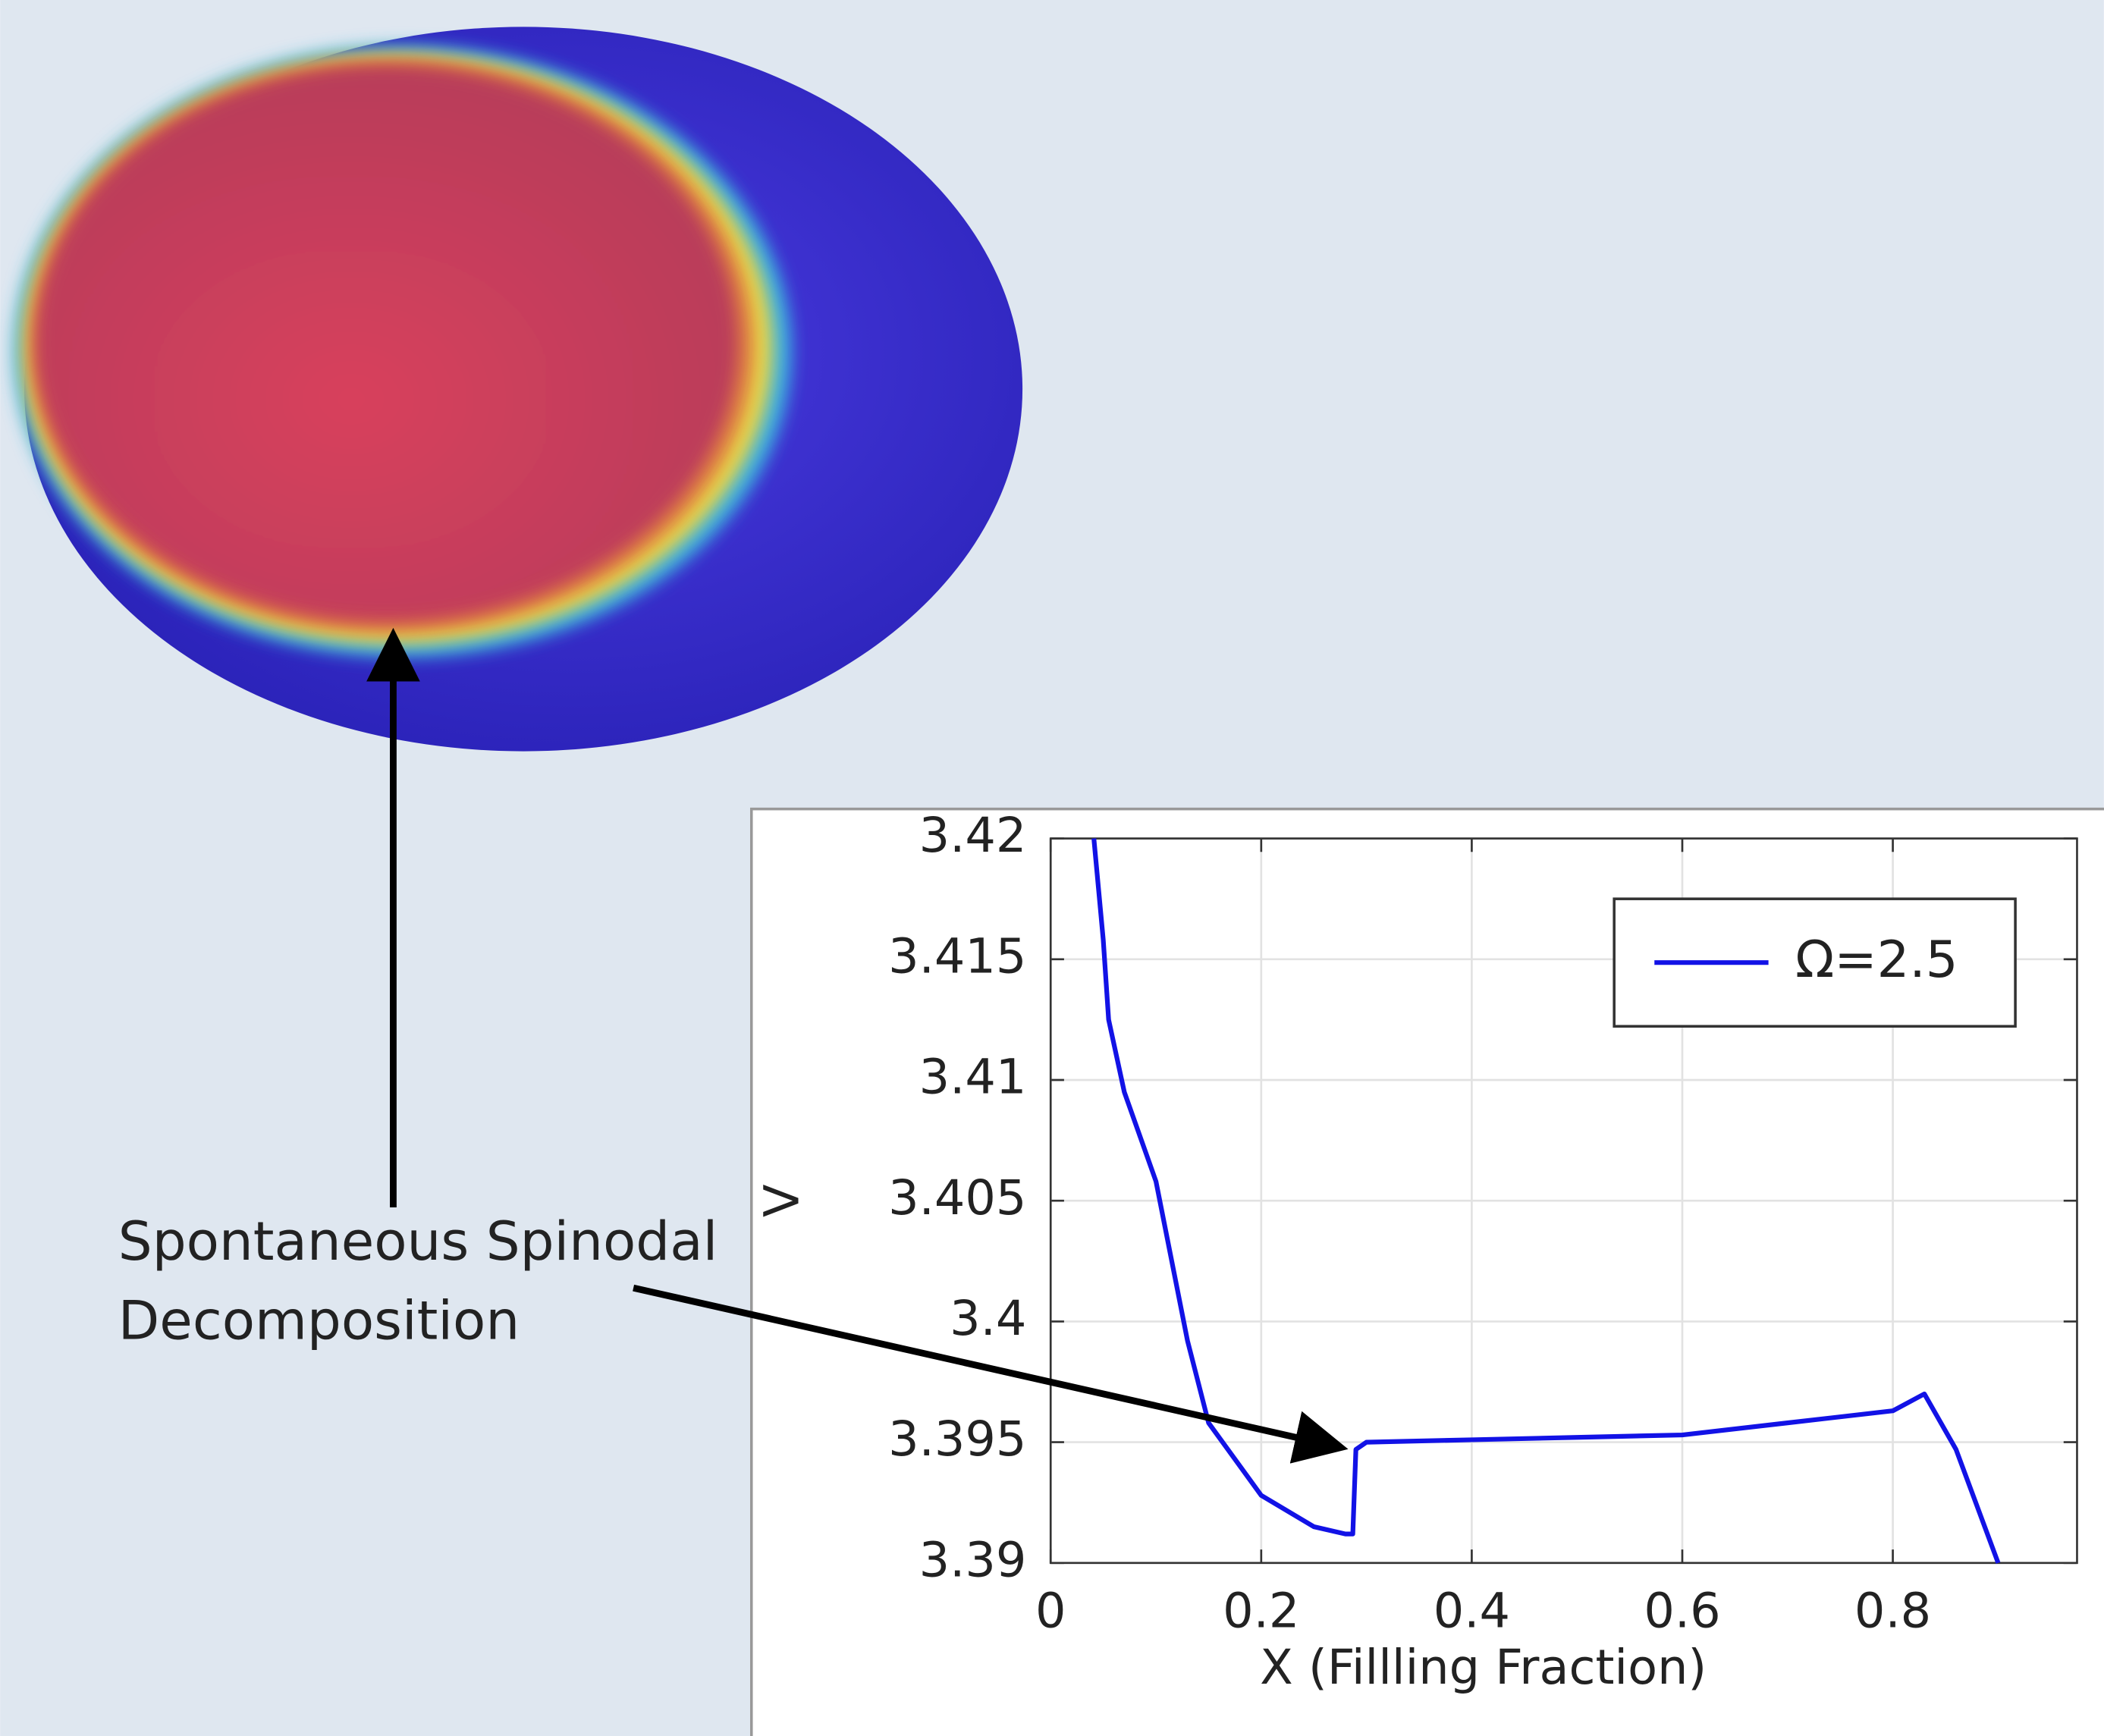 The height and width of the screenshot is (1736, 2104). What do you see at coordinates (319, 1320) in the screenshot?
I see `annotation: Decomposition` at bounding box center [319, 1320].